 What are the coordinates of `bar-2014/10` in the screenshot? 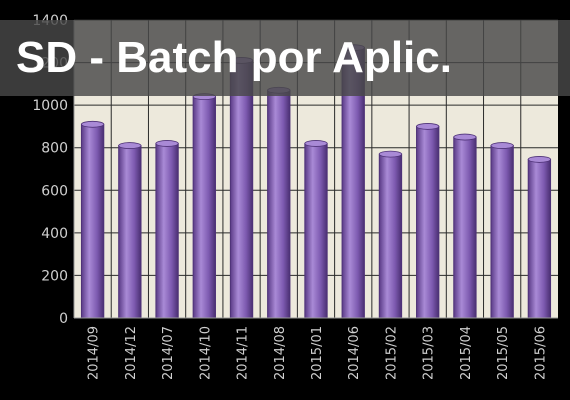 It's located at (204, 206).